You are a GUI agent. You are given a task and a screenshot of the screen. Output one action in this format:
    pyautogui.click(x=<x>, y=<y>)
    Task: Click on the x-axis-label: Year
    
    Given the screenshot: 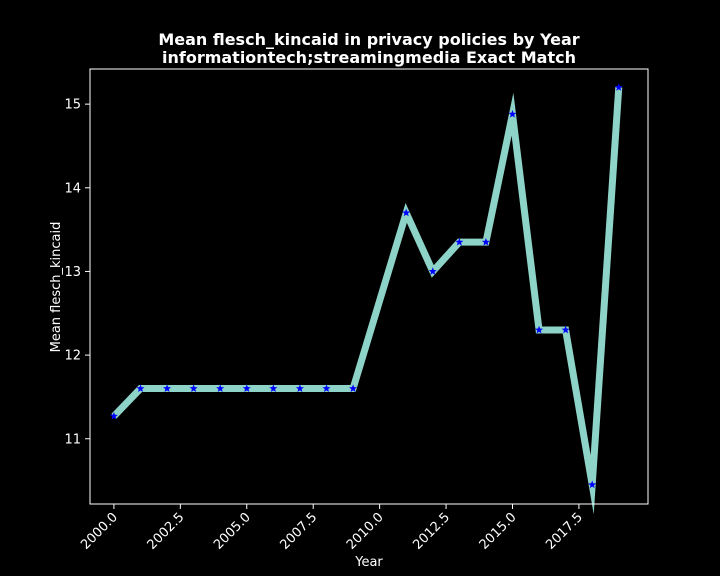 What is the action you would take?
    pyautogui.click(x=368, y=562)
    